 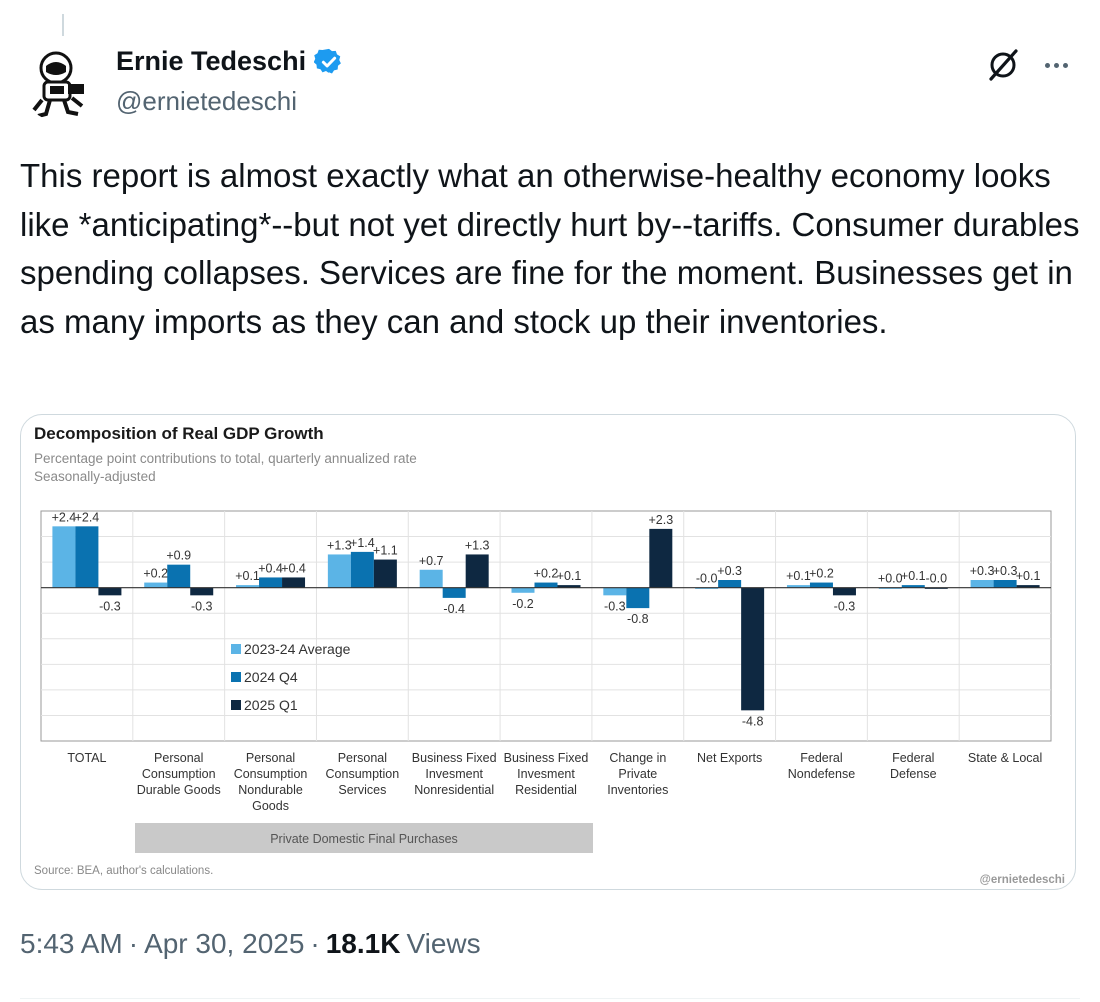 What do you see at coordinates (753, 721) in the screenshot?
I see `data-label: -4.8` at bounding box center [753, 721].